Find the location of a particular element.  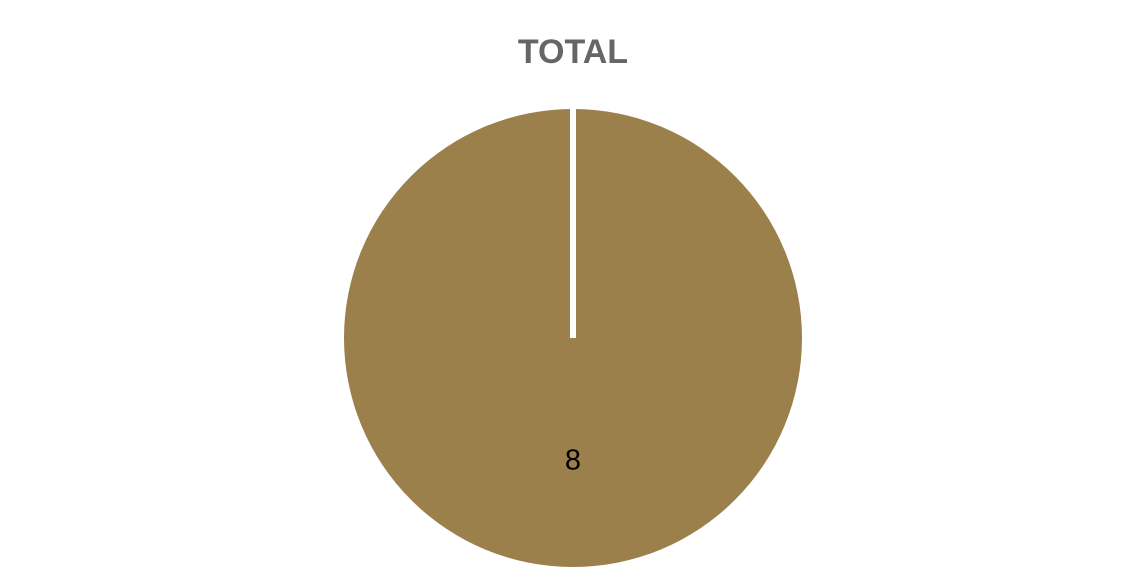

pie-data-labels: 8 is located at coordinates (573, 460).